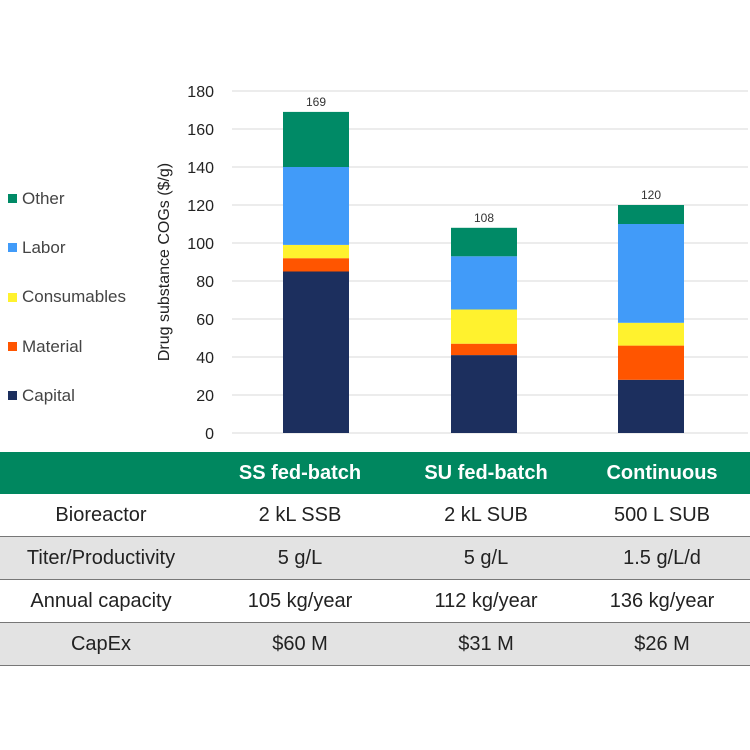 This screenshot has height=750, width=750. What do you see at coordinates (48, 395) in the screenshot?
I see `legend-label-capital: Capital` at bounding box center [48, 395].